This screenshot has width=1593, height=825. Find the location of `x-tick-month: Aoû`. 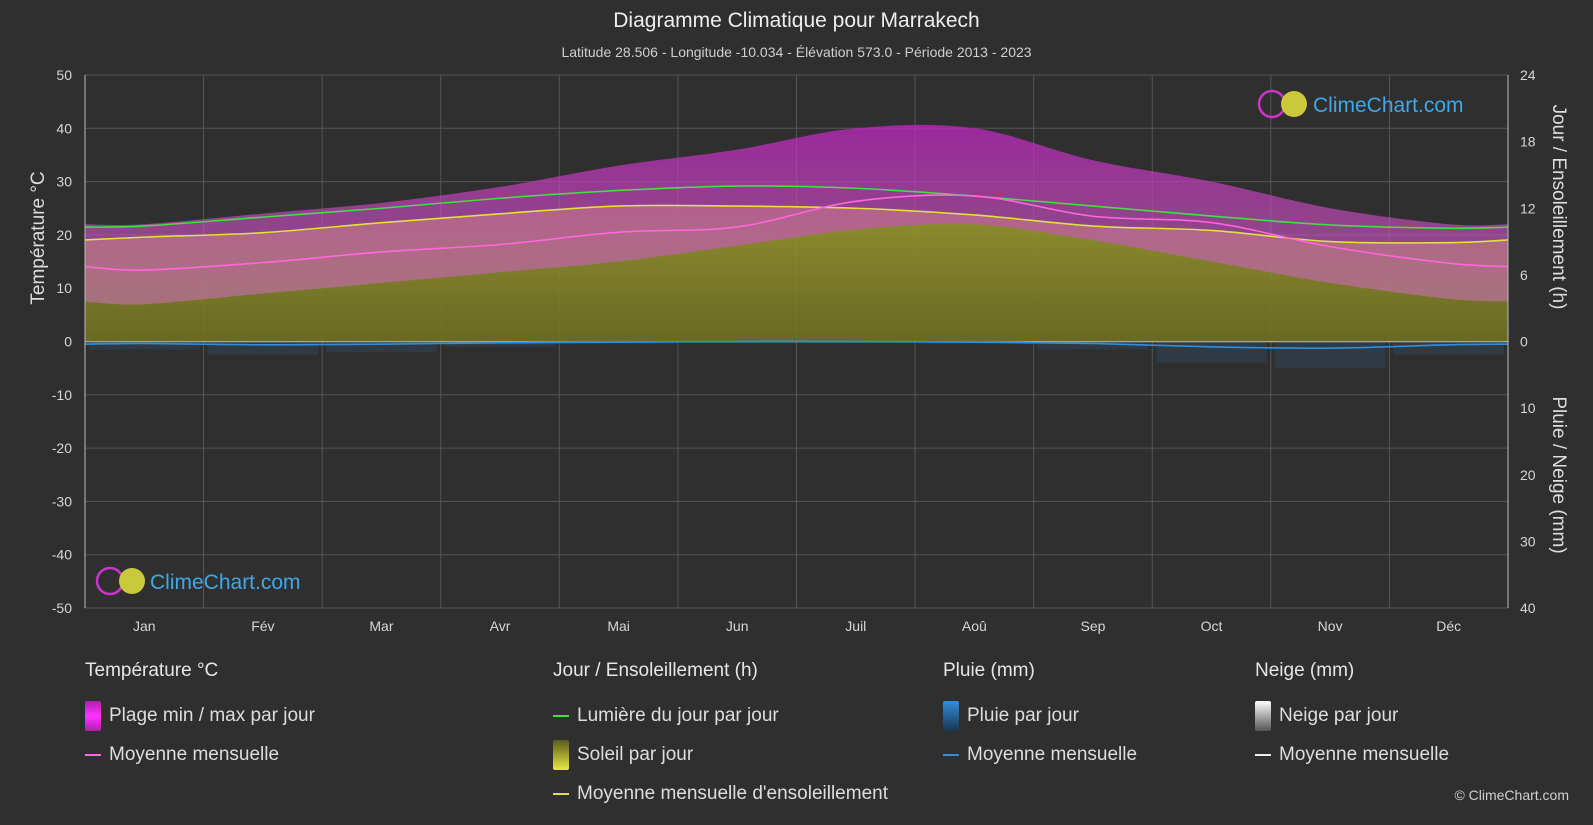

x-tick-month: Aoû is located at coordinates (974, 626).